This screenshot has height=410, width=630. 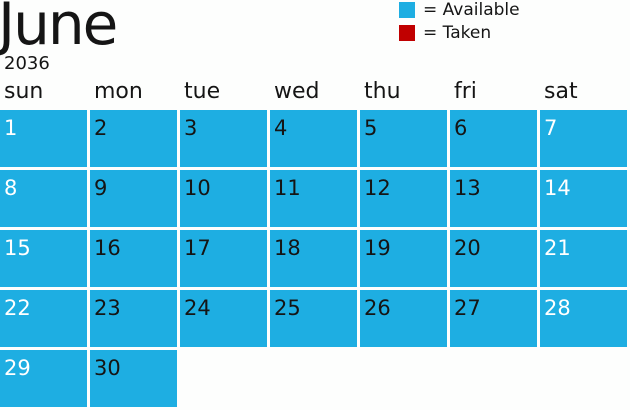 I want to click on day-cell: 17, so click(x=223, y=258).